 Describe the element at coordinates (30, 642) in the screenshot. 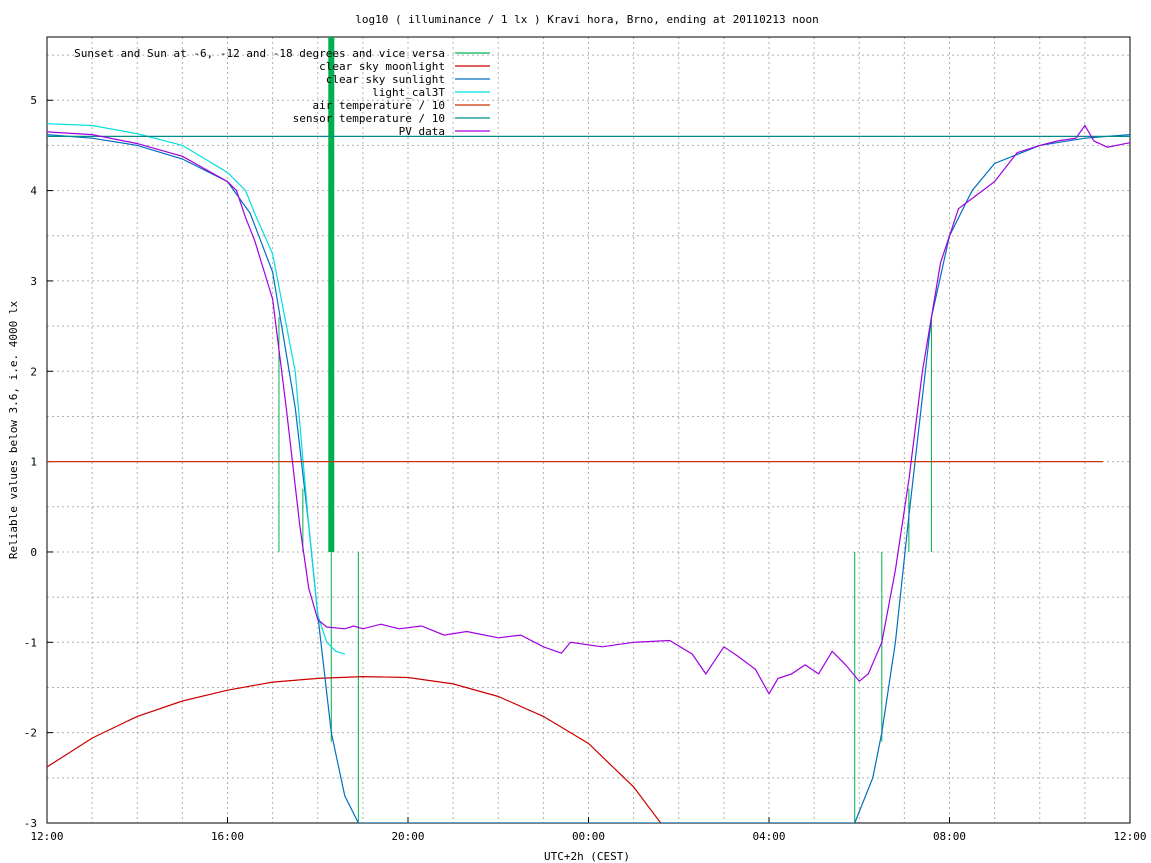

I see `y-tick-label: -1` at that location.